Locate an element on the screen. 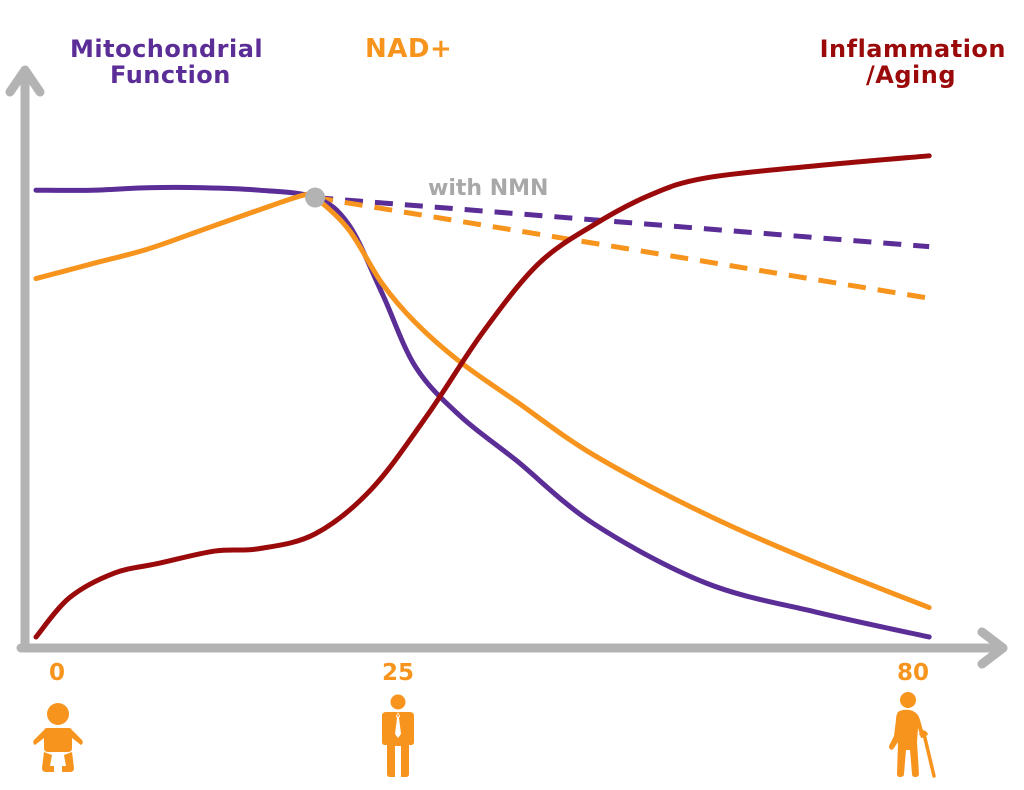  legend-mitochondrial-line2: Function is located at coordinates (170, 75).